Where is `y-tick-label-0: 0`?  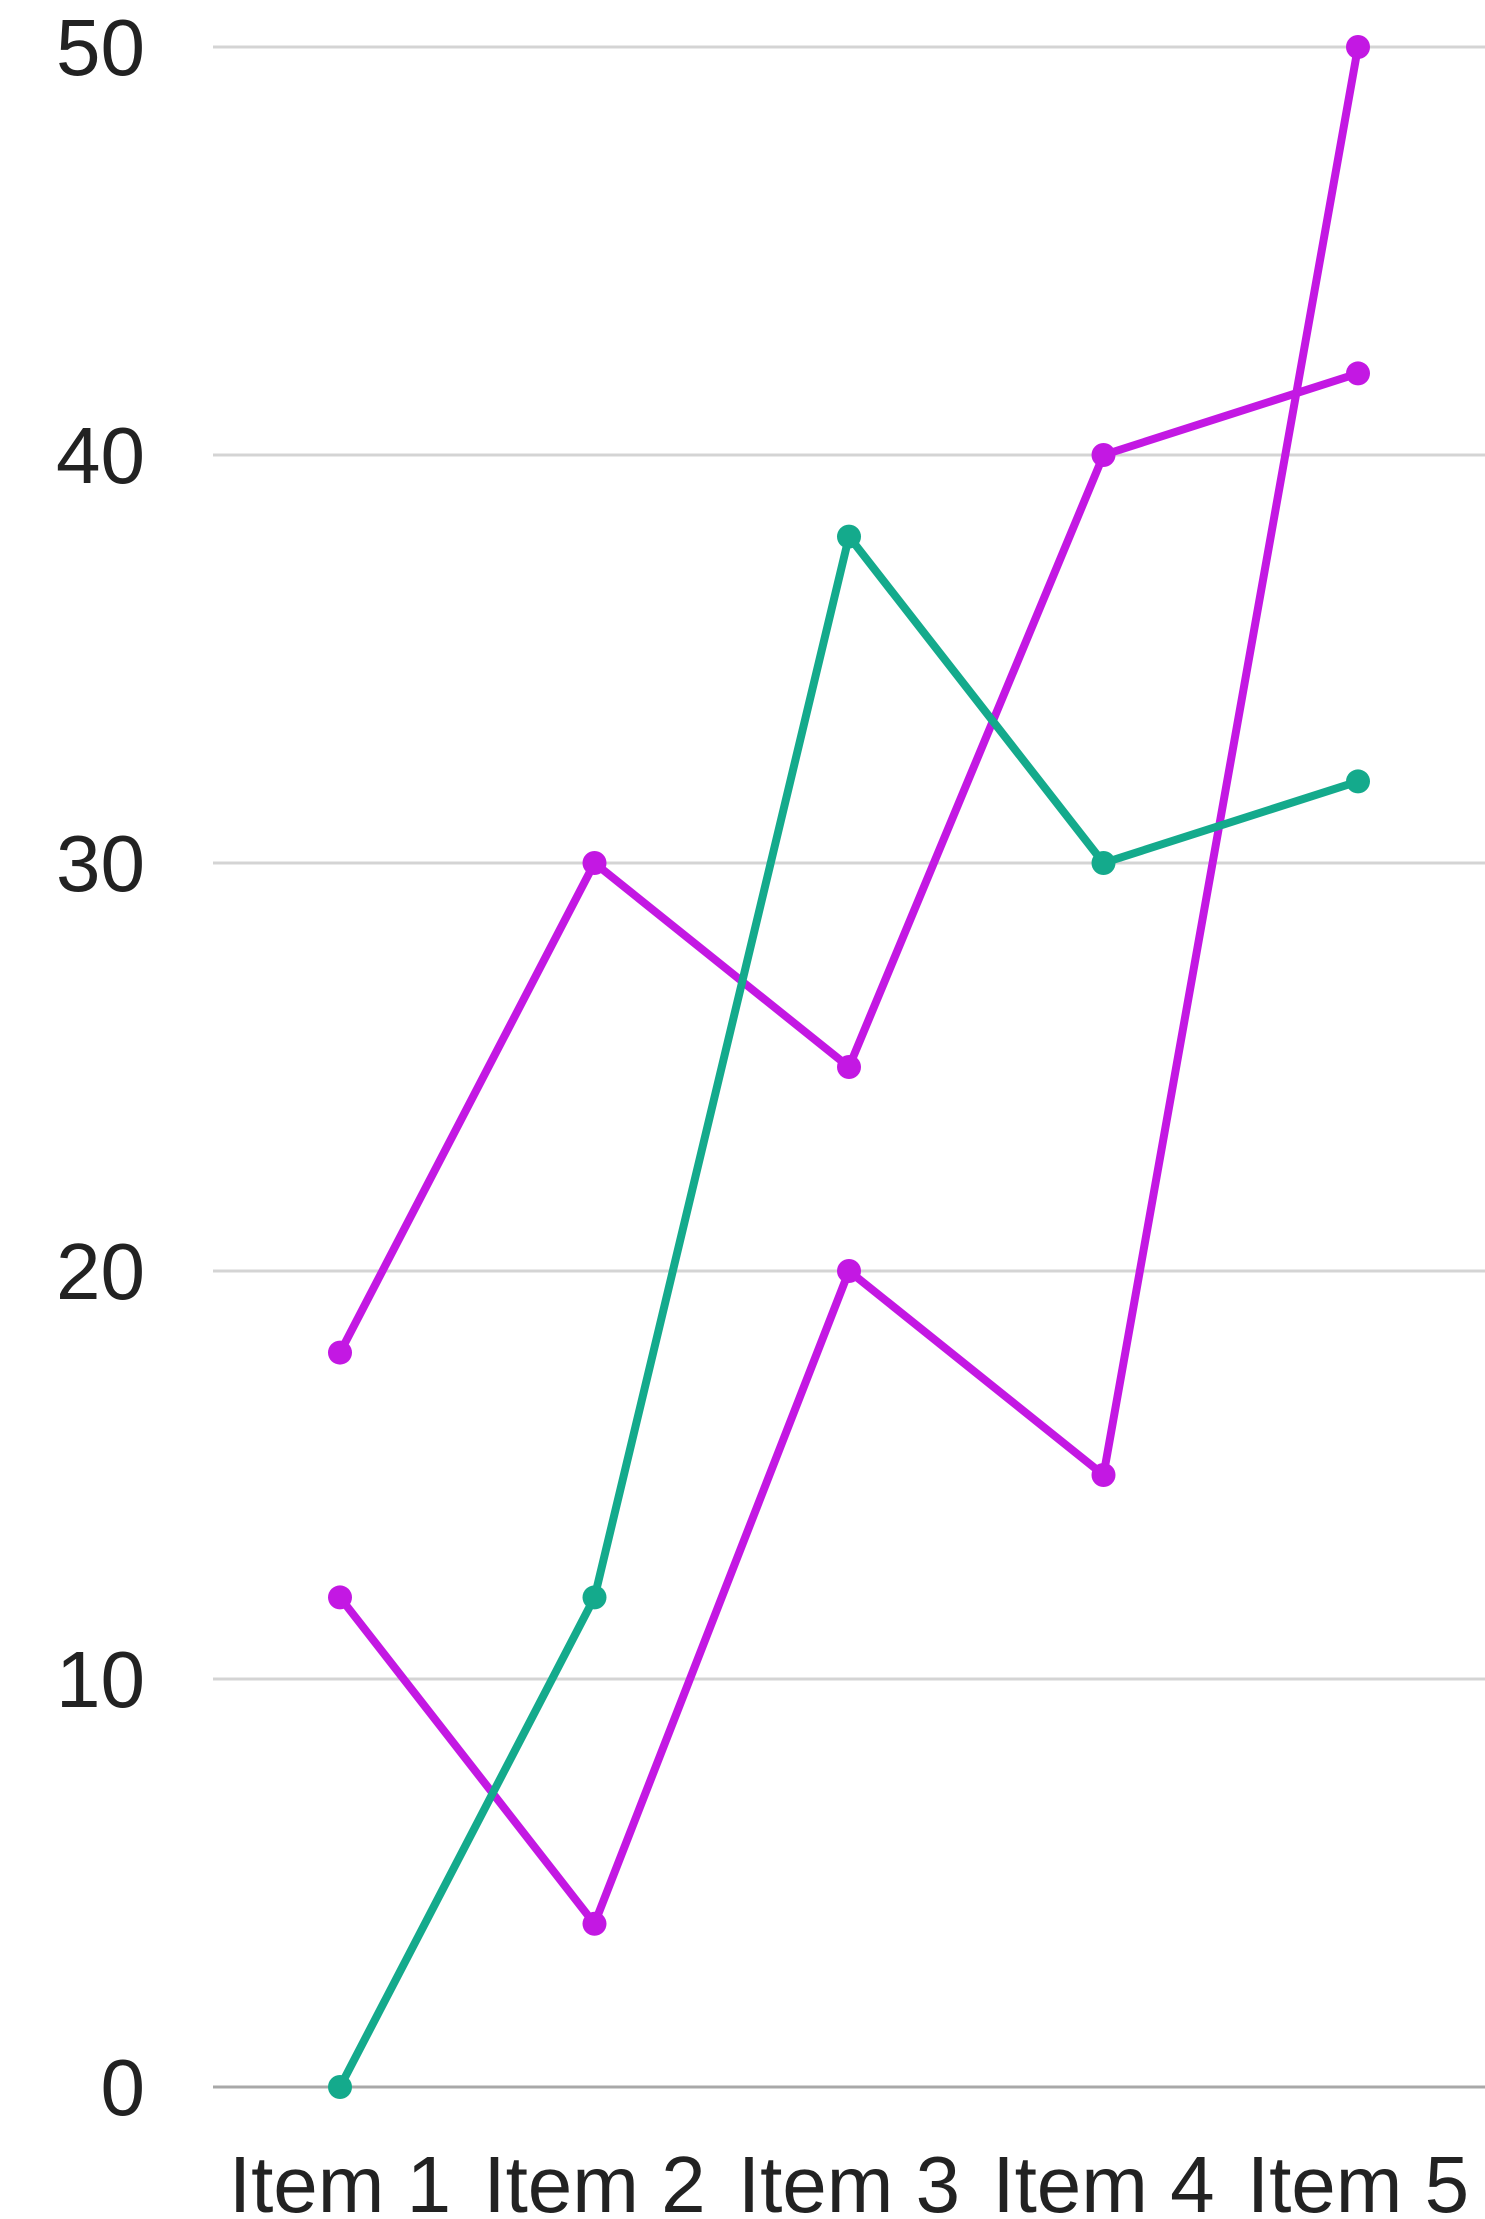
y-tick-label-0: 0 is located at coordinates (123, 2087).